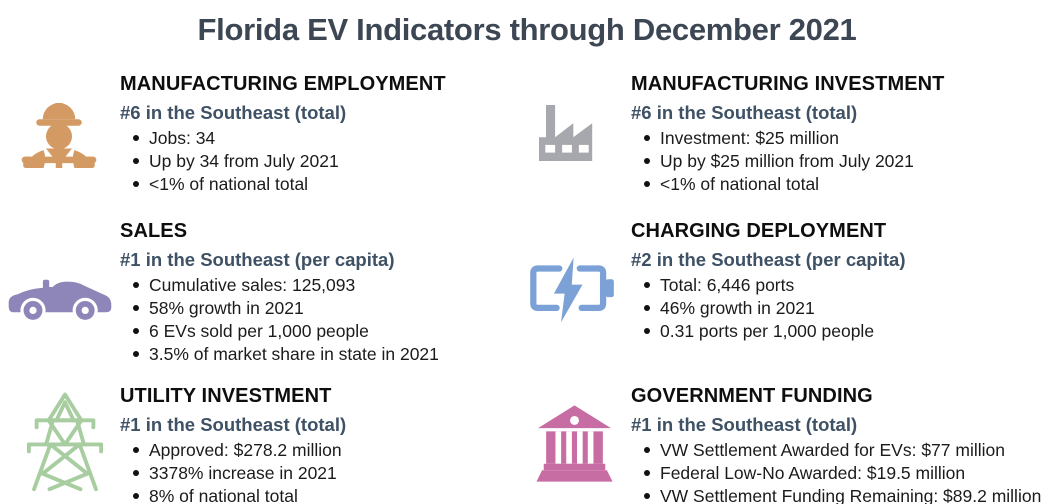  Describe the element at coordinates (322, 494) in the screenshot. I see `bullet-item: 8% of national total` at that location.